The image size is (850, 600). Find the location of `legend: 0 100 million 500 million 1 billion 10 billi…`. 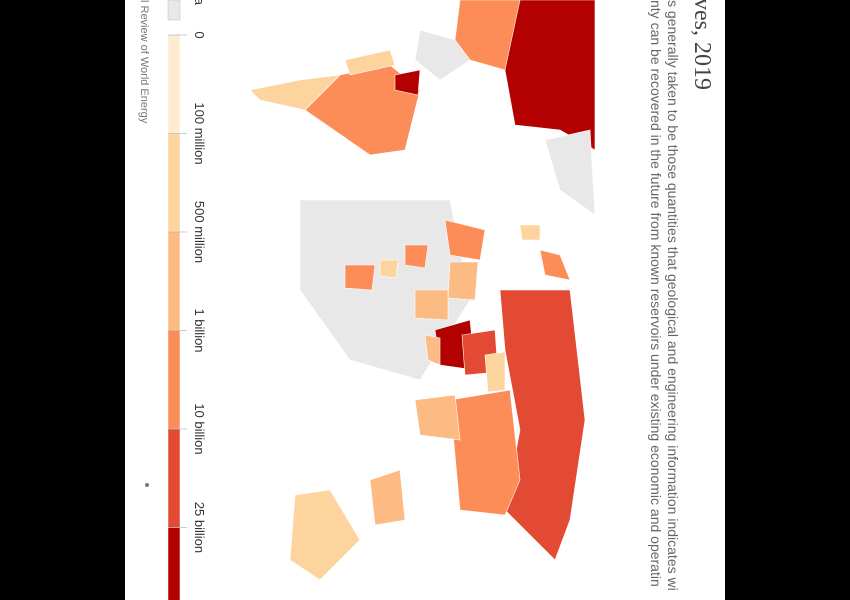

legend: 0 100 million 500 million 1 billion 10 billi… is located at coordinates (187, 315).